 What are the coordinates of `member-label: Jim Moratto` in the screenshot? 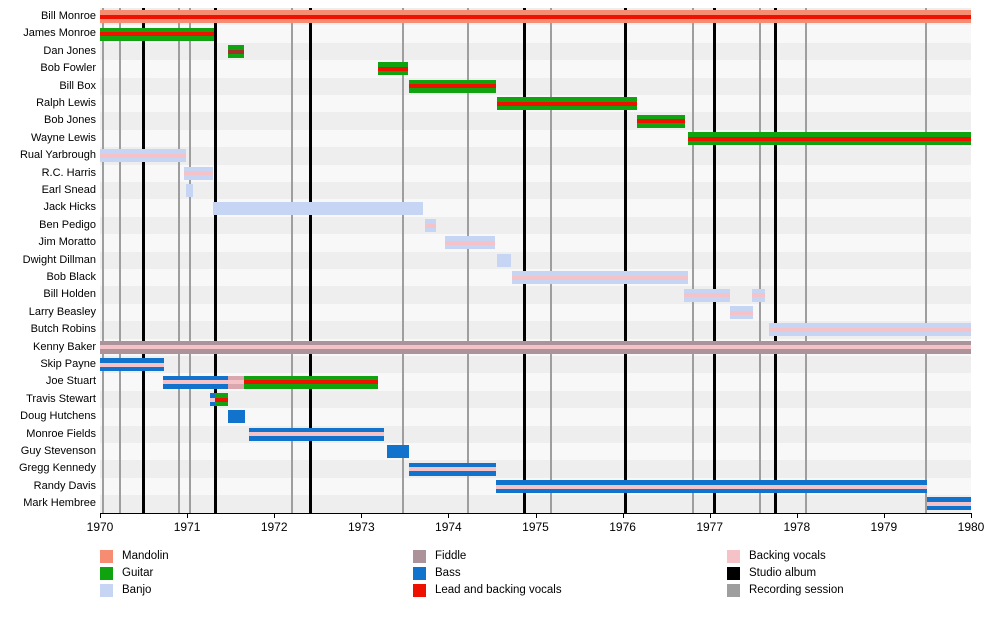 It's located at (67, 242).